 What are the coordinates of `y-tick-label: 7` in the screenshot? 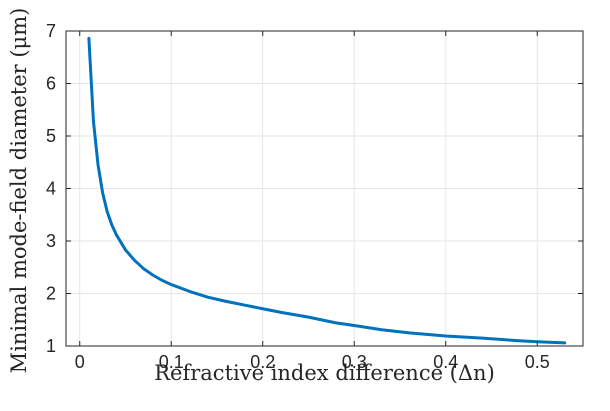 It's located at (51, 31).